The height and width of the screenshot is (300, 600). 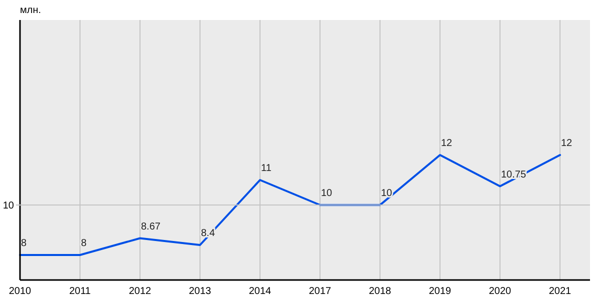 What do you see at coordinates (320, 291) in the screenshot?
I see `x-tick-label: 2017` at bounding box center [320, 291].